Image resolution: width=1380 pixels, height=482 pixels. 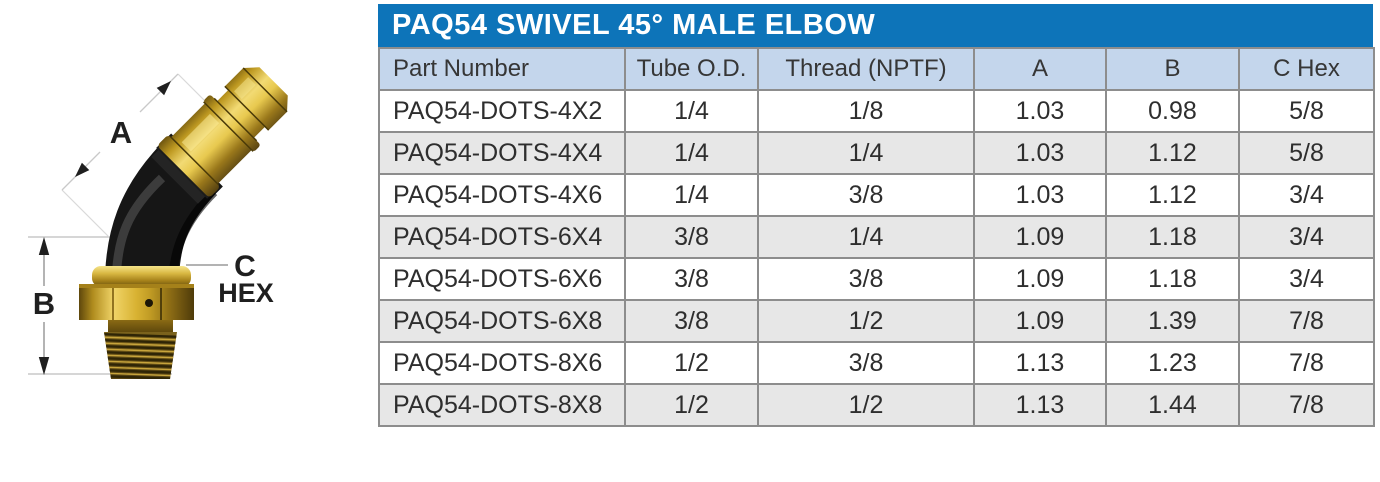 I want to click on hex-label: HEX, so click(x=246, y=293).